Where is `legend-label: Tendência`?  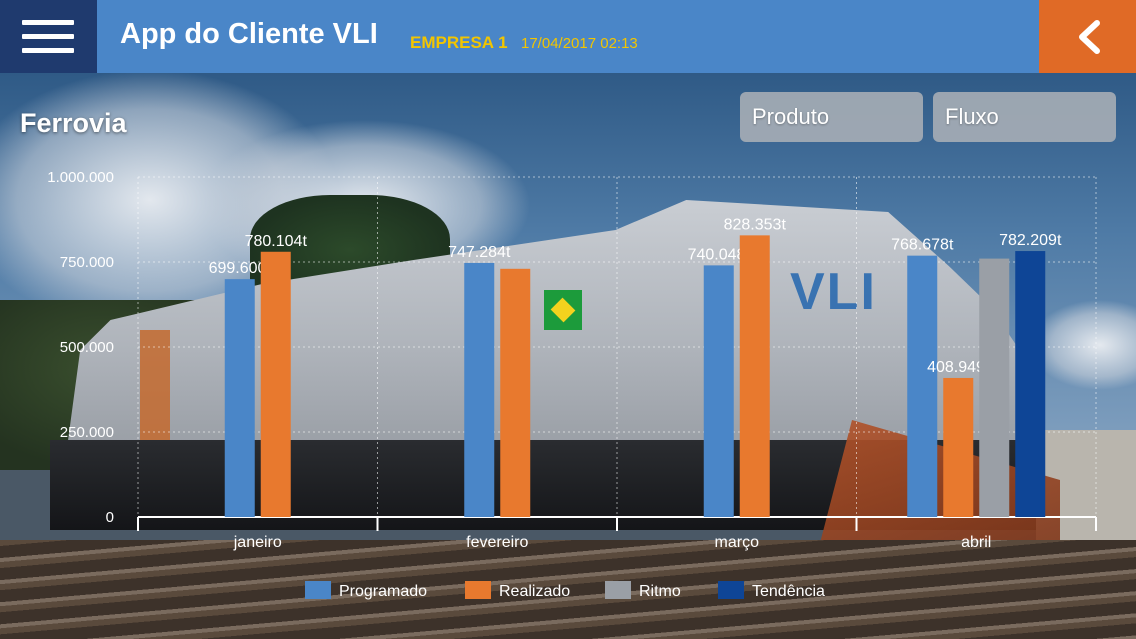
legend-label: Tendência is located at coordinates (788, 591).